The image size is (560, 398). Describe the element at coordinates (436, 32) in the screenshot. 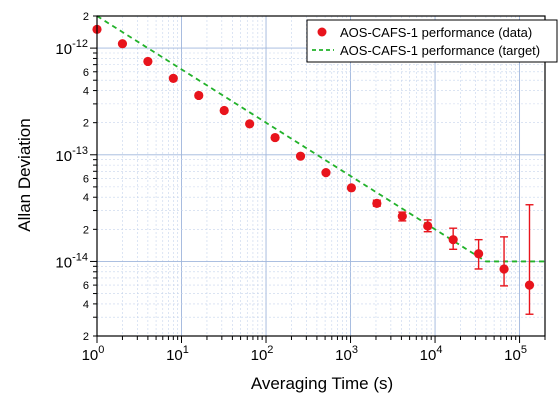

I see `legend-label-data: AOS-CAFS-1 performance (data)` at that location.